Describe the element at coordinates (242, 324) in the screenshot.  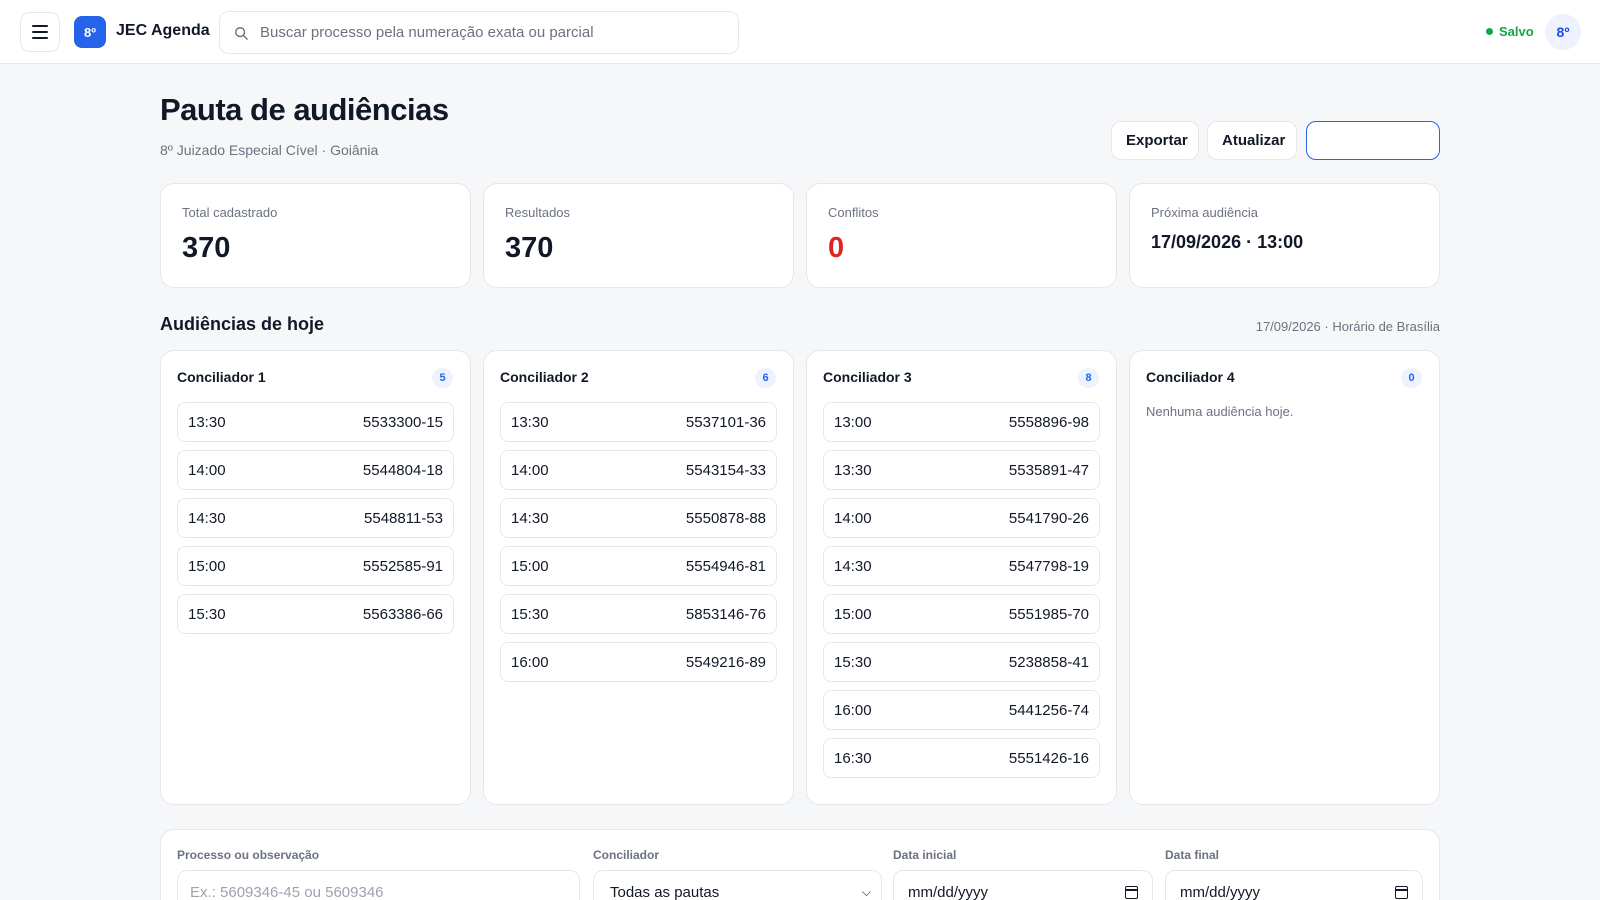
I see `section-title: Audiências de hoje` at that location.